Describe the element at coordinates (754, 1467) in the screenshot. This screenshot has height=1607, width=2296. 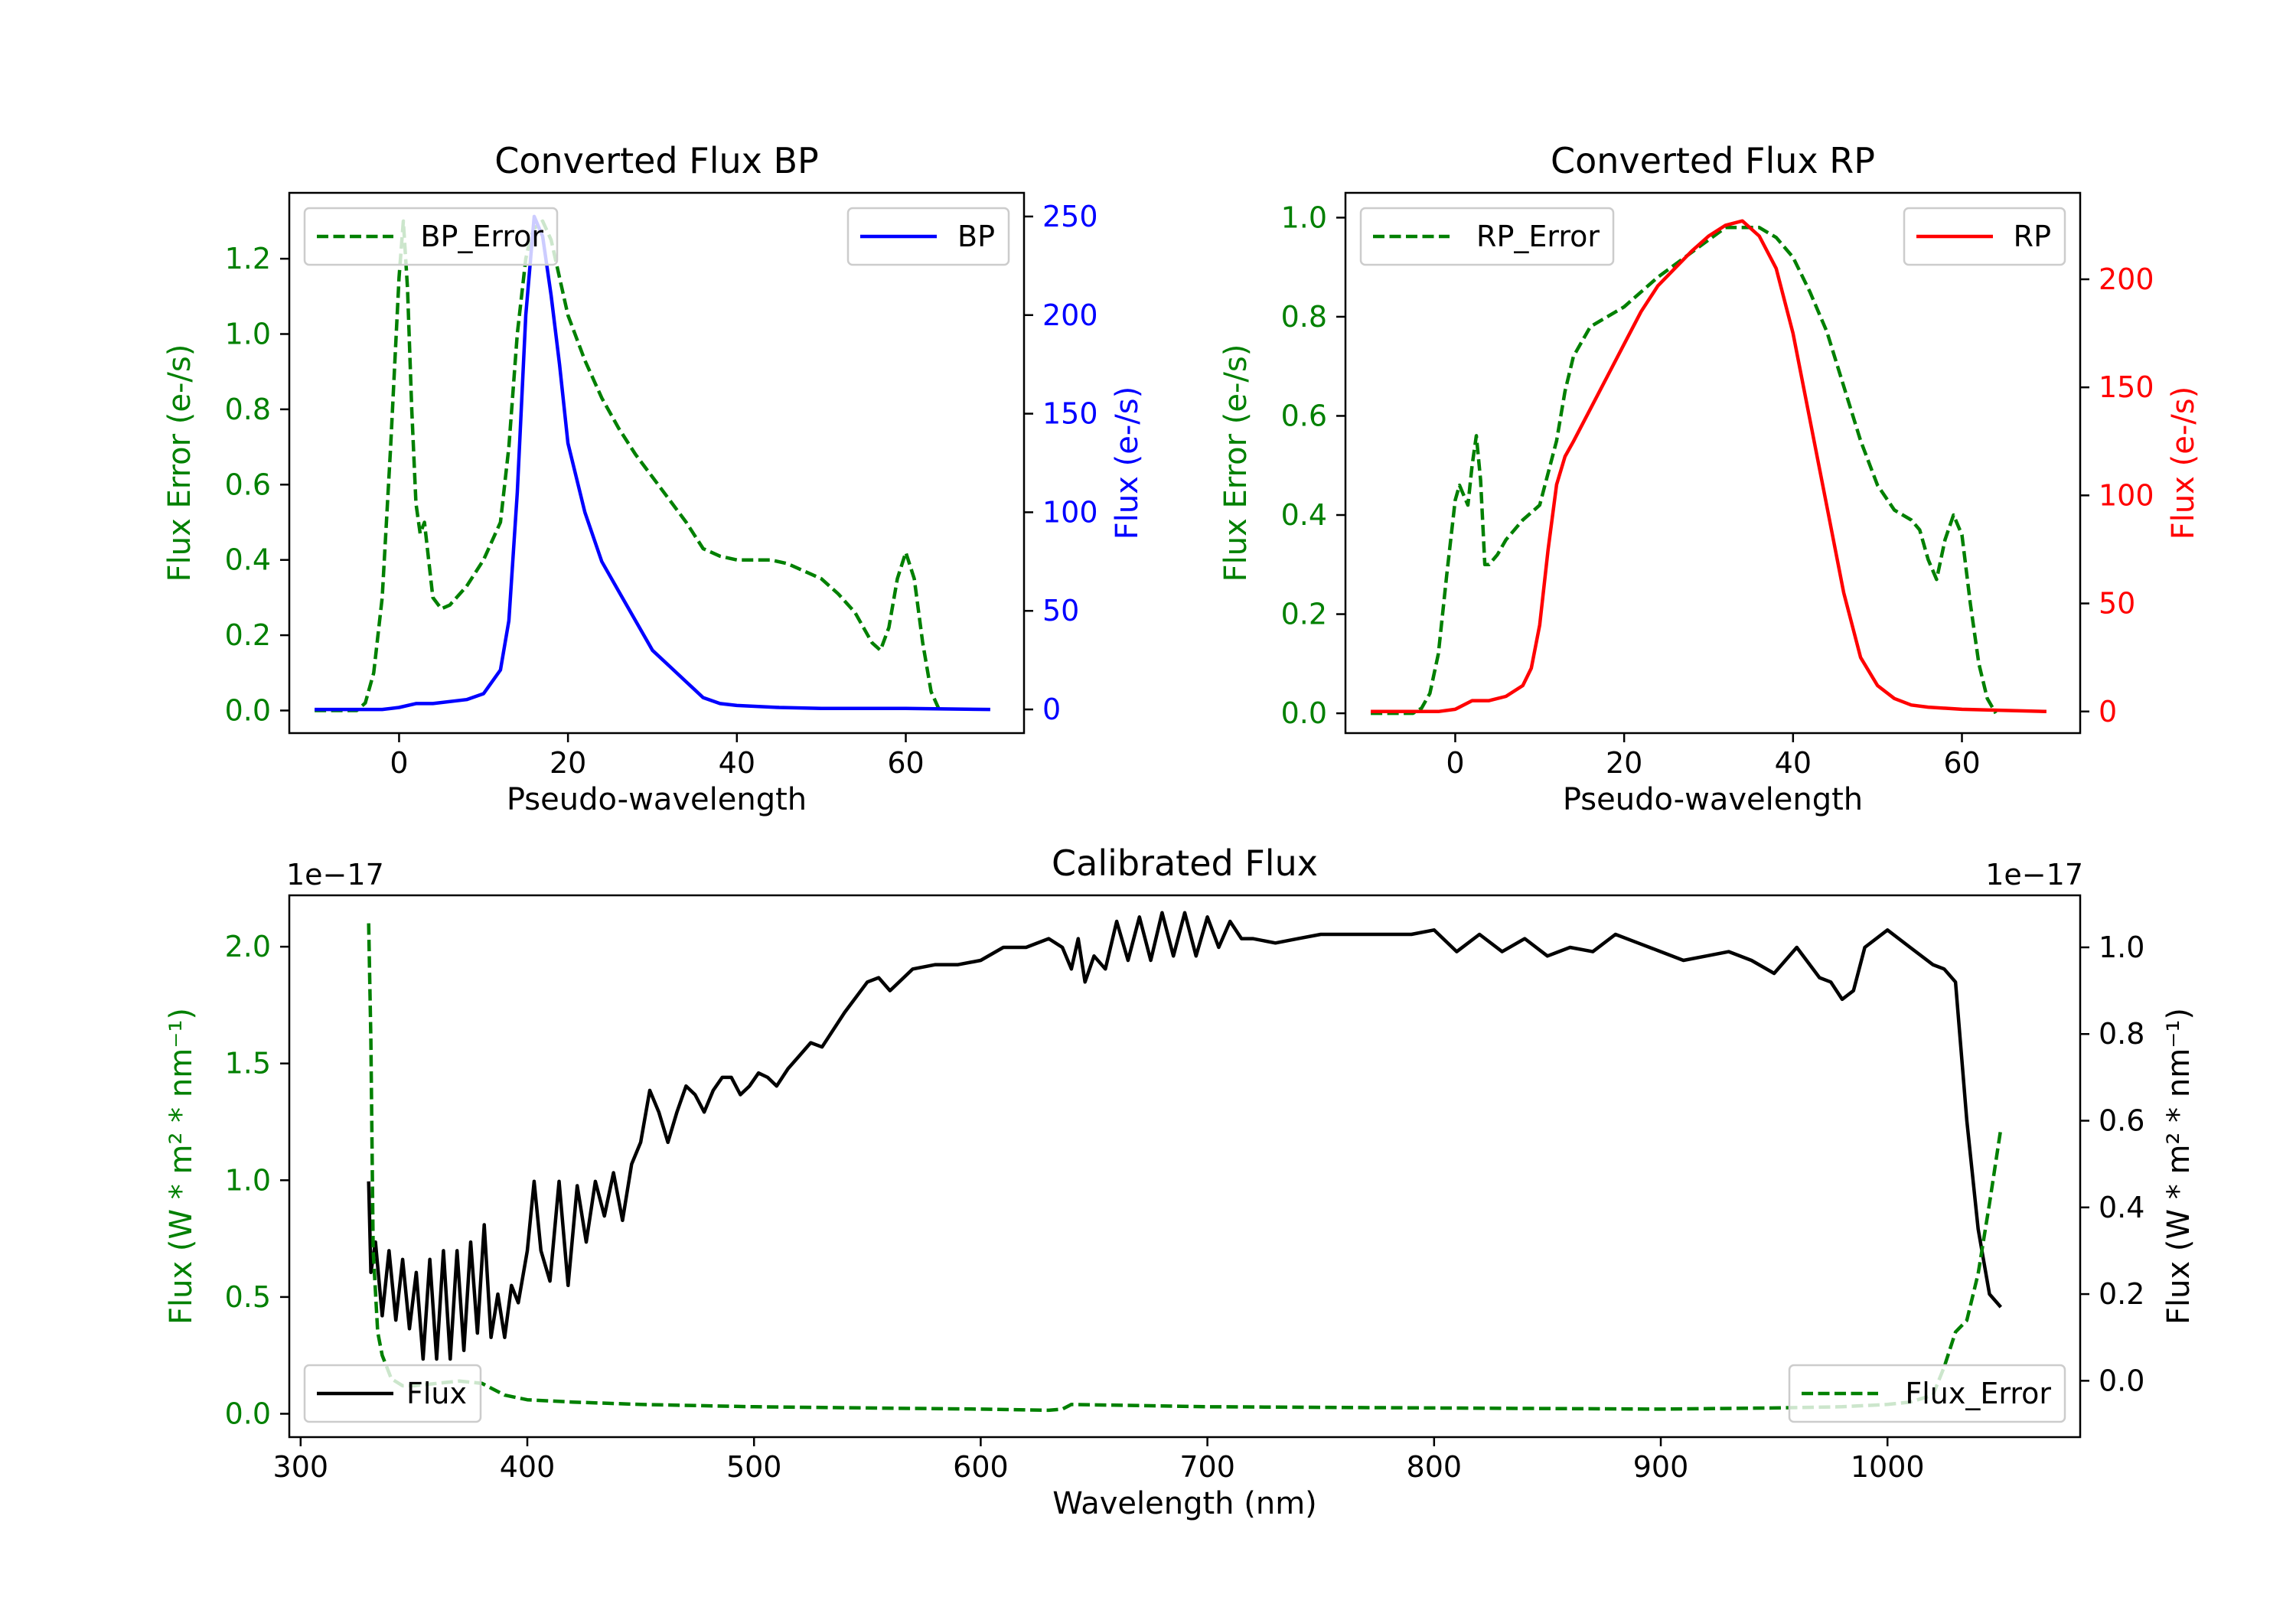
I see `x-tick-label: 500` at that location.